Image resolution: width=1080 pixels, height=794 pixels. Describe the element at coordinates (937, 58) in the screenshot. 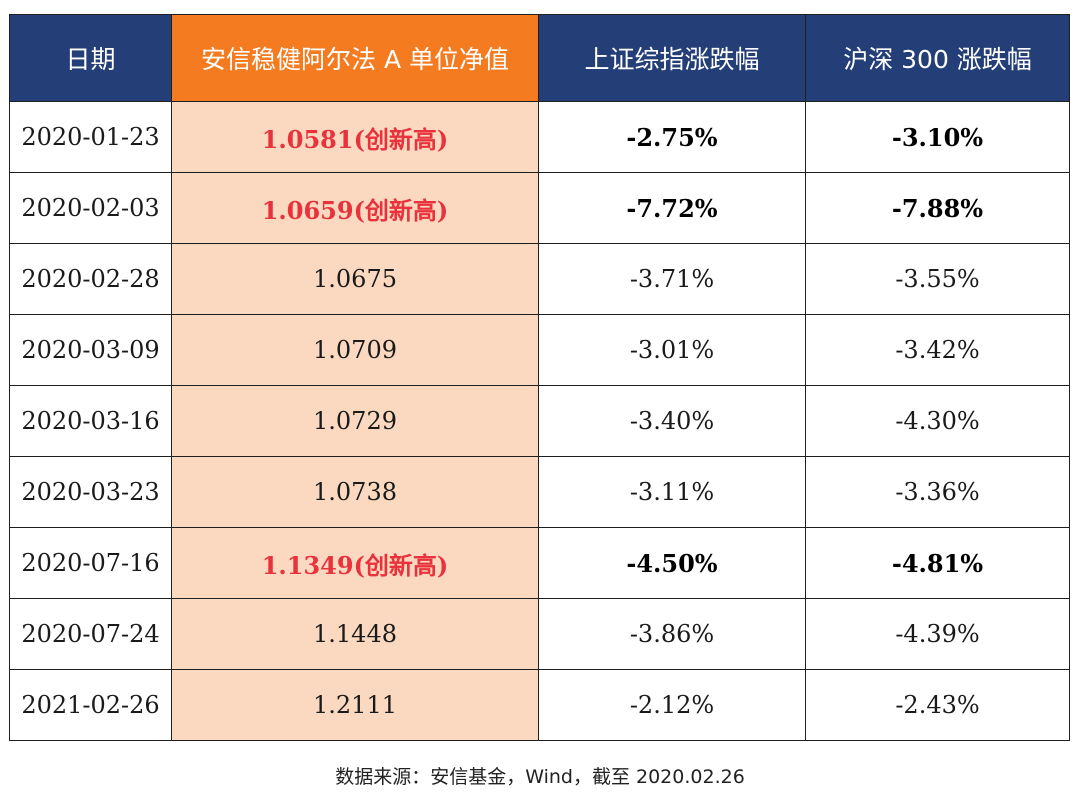

I see `header-csi300-change: 沪深 300 涨跌幅` at that location.